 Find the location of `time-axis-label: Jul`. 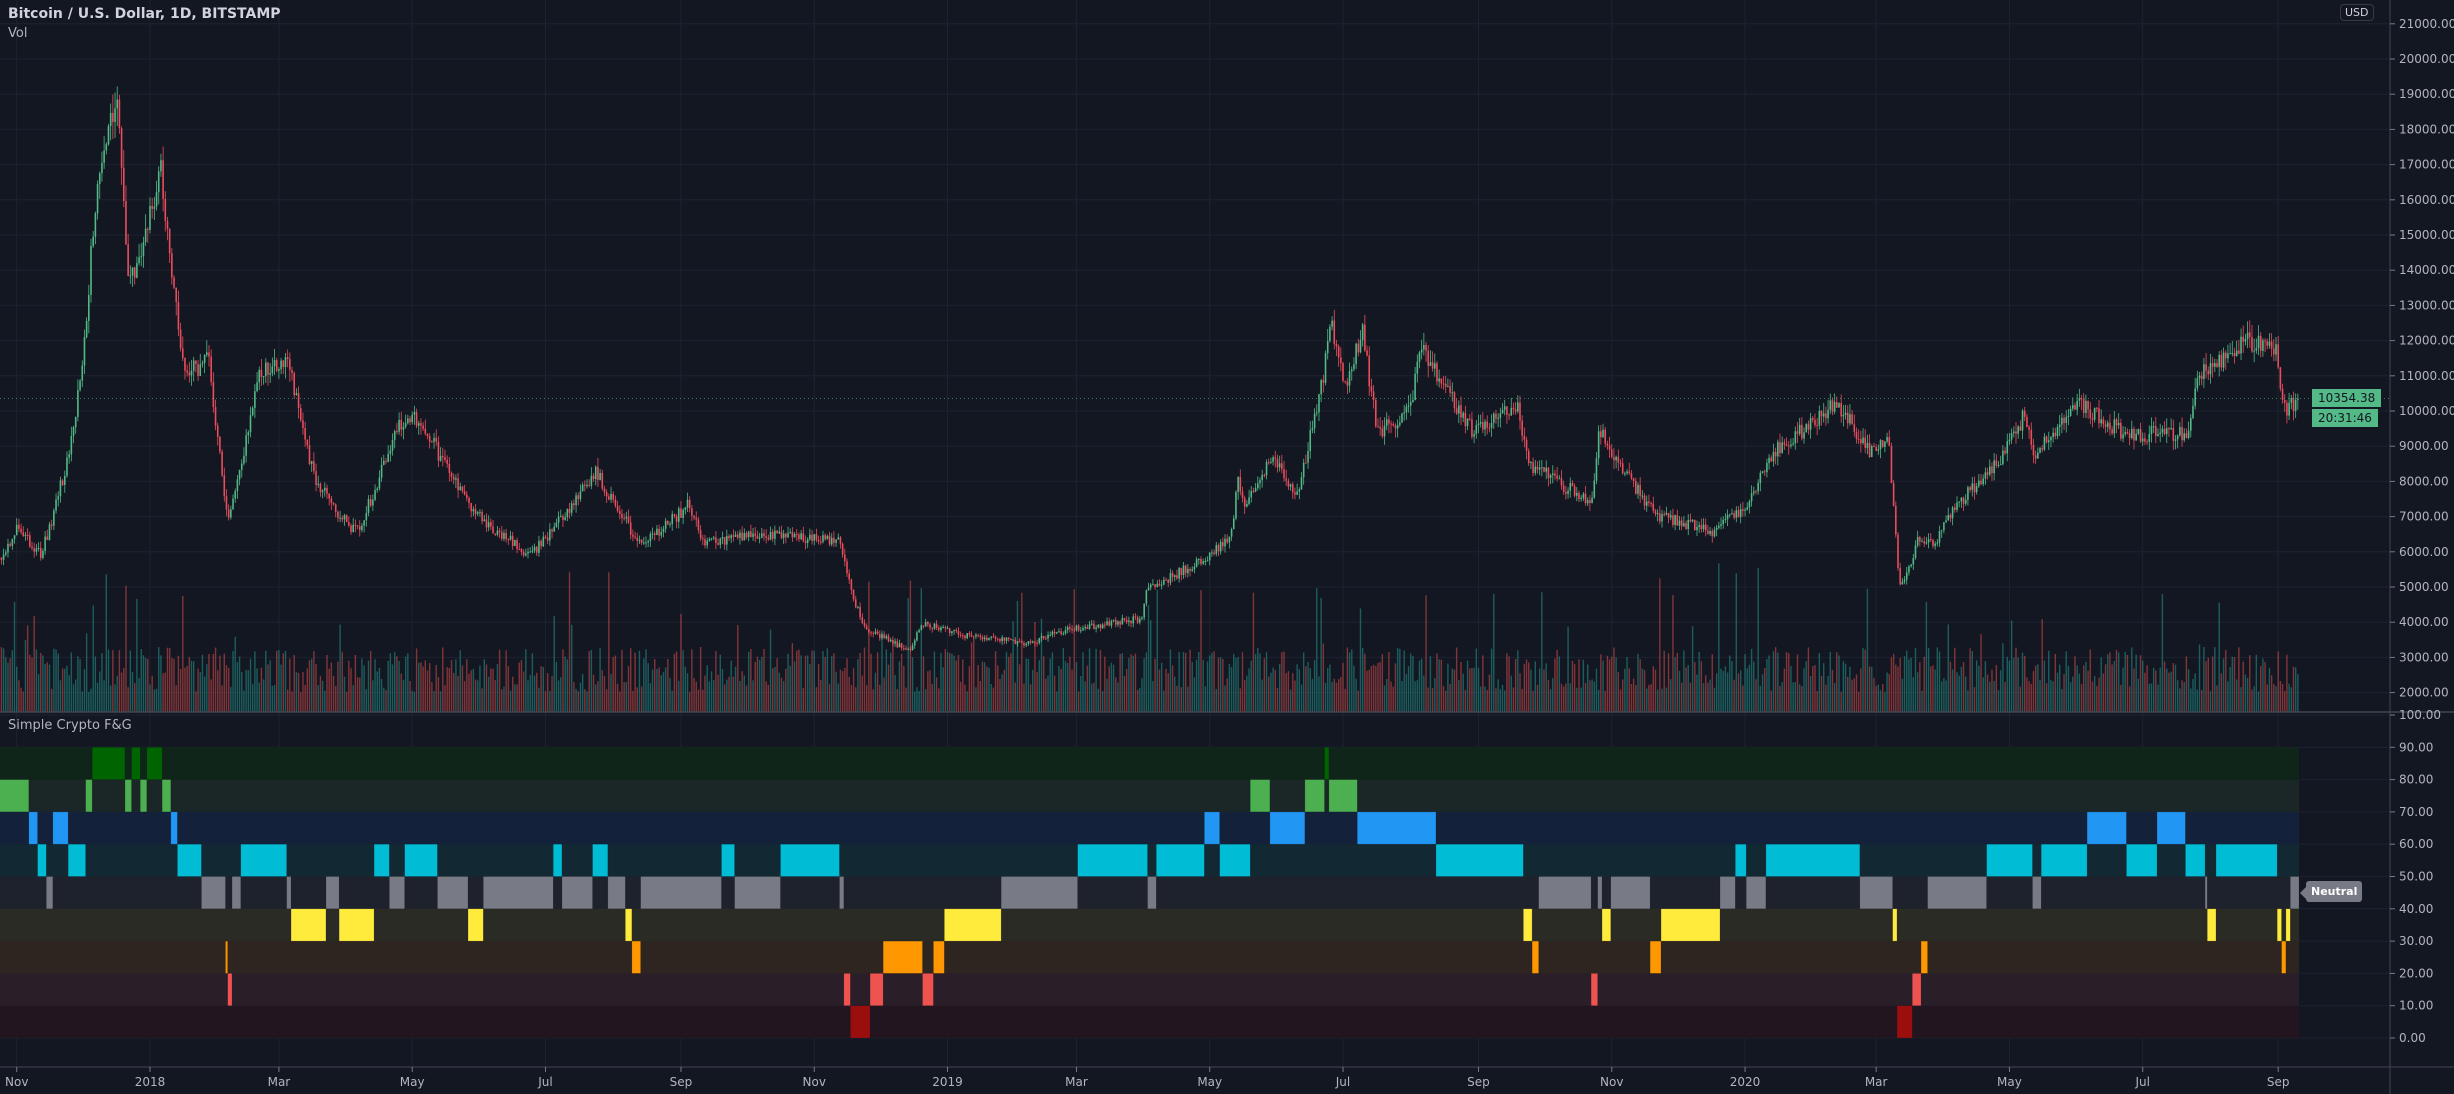

time-axis-label: Jul is located at coordinates (544, 1082).